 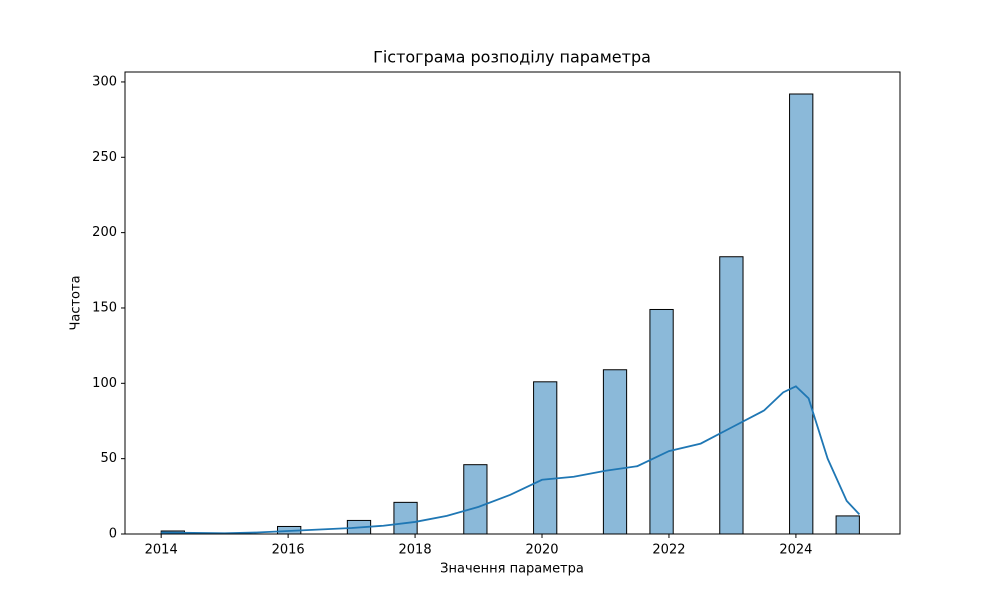 What do you see at coordinates (161, 550) in the screenshot?
I see `x-tick-label: 2014` at bounding box center [161, 550].